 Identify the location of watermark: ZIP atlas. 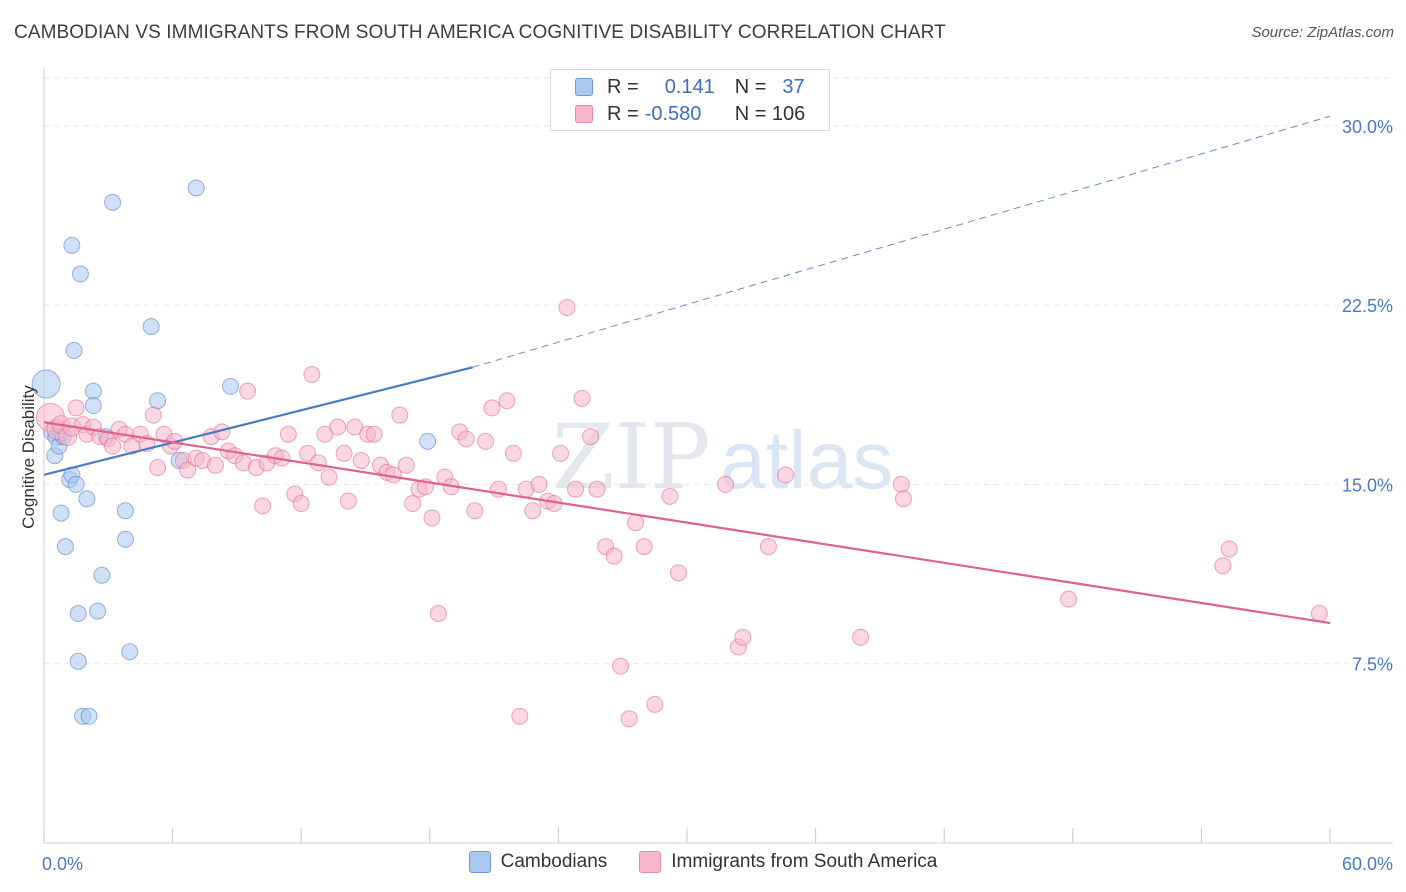
(722, 457).